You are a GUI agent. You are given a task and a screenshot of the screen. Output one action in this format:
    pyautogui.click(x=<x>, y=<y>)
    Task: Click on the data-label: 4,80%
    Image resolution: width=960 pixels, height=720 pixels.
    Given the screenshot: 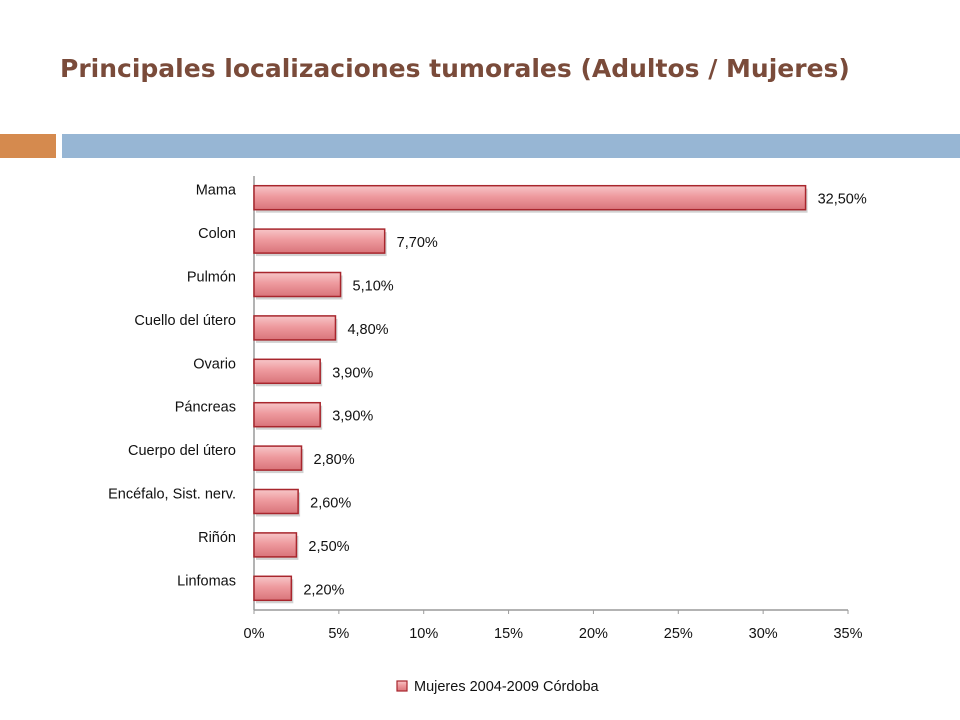 What is the action you would take?
    pyautogui.click(x=367, y=330)
    